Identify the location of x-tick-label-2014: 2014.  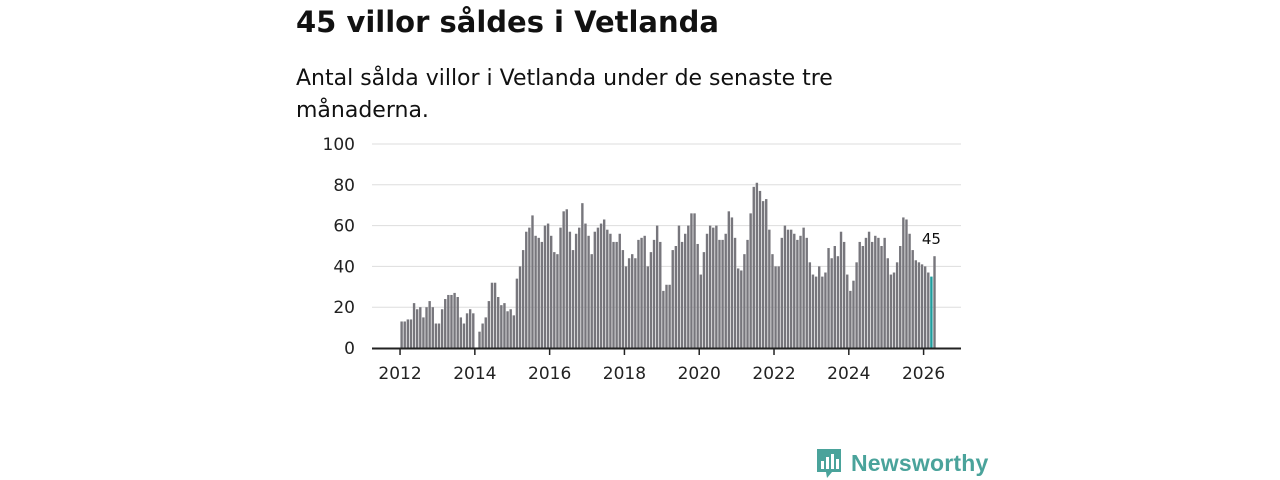
(474, 374).